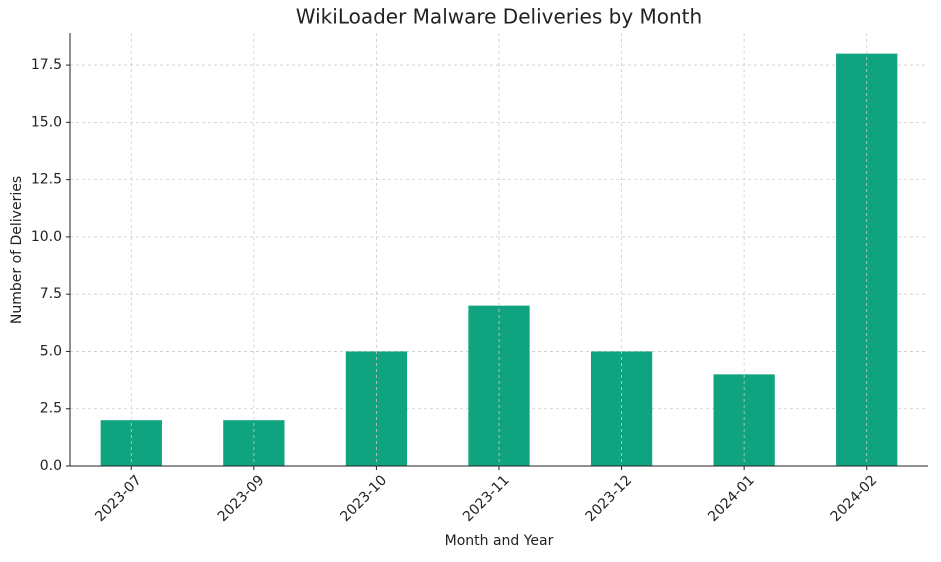  Describe the element at coordinates (46, 180) in the screenshot. I see `y-tick-label: 12.5` at that location.